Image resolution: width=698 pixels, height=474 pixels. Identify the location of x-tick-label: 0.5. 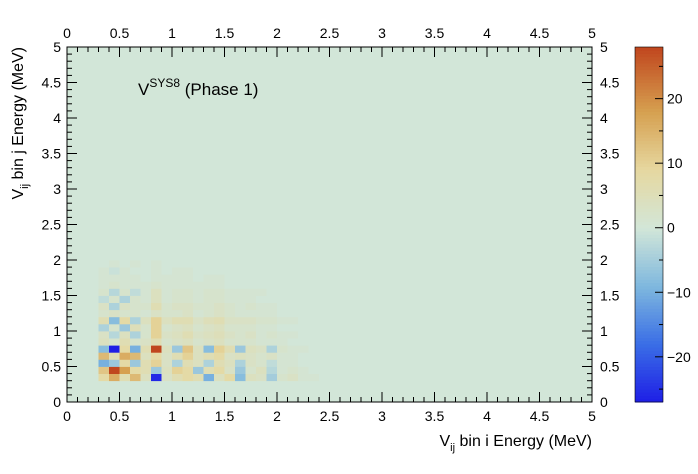
(120, 416).